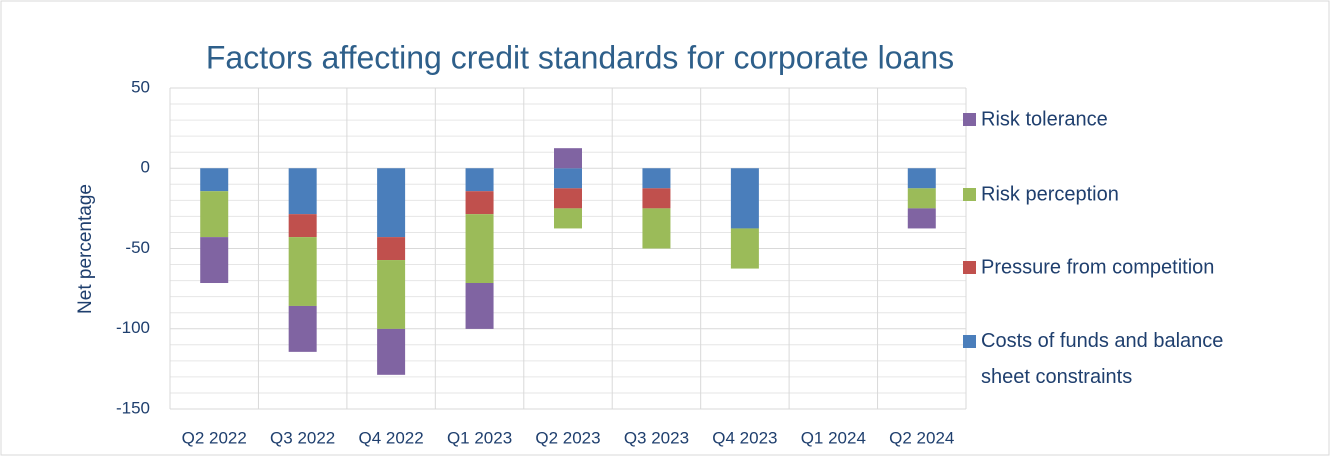 The height and width of the screenshot is (457, 1331). I want to click on x-tick-label: Q1 2023, so click(479, 437).